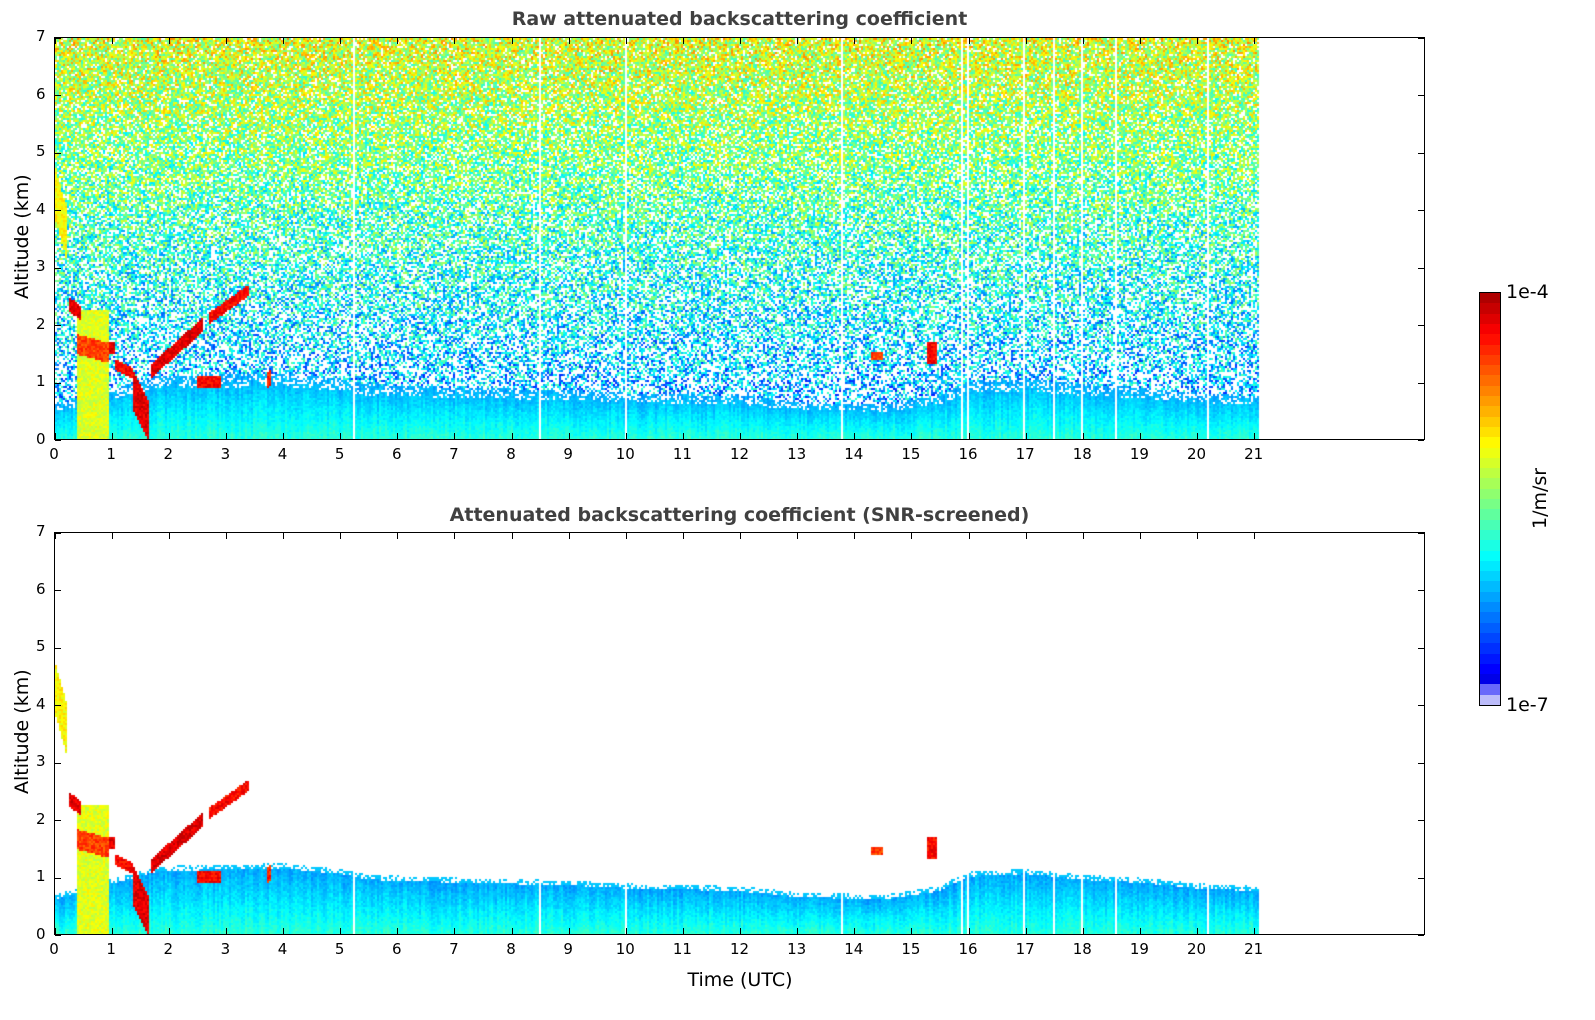 This screenshot has height=1020, width=1595. I want to click on x-tick-label: 8, so click(511, 949).